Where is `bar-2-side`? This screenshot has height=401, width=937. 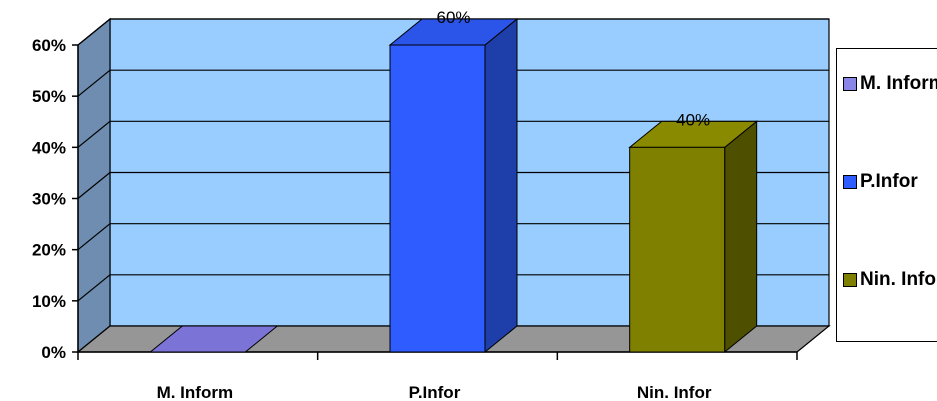 bar-2-side is located at coordinates (741, 237).